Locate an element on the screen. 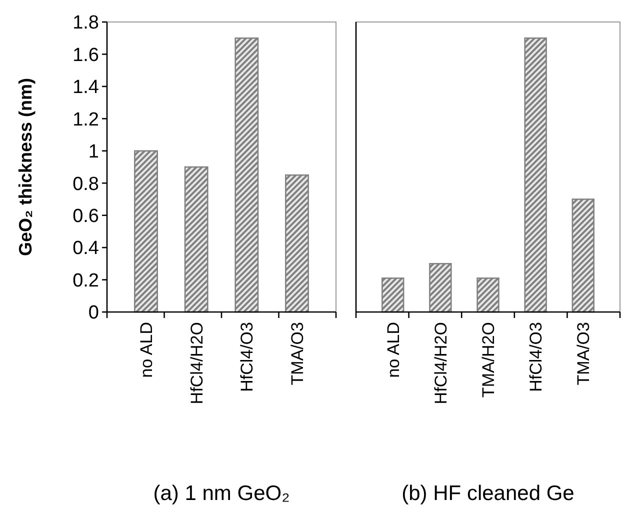 This screenshot has width=626, height=515. y-tick-label: 0 is located at coordinates (93, 313).